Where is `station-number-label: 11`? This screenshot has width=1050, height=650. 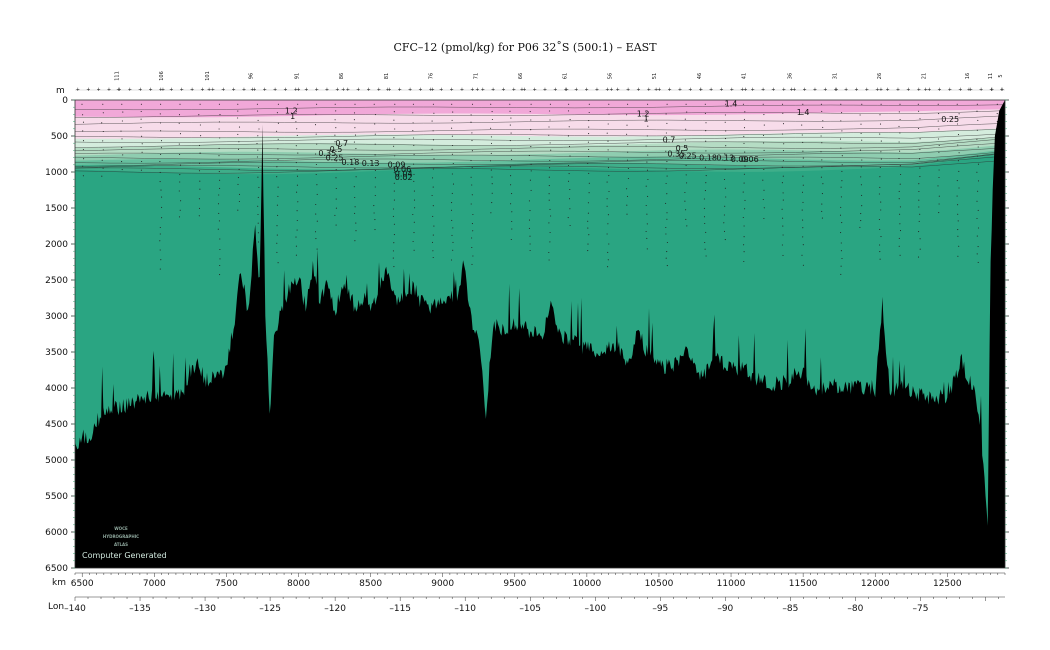 station-number-label: 11 is located at coordinates (991, 76).